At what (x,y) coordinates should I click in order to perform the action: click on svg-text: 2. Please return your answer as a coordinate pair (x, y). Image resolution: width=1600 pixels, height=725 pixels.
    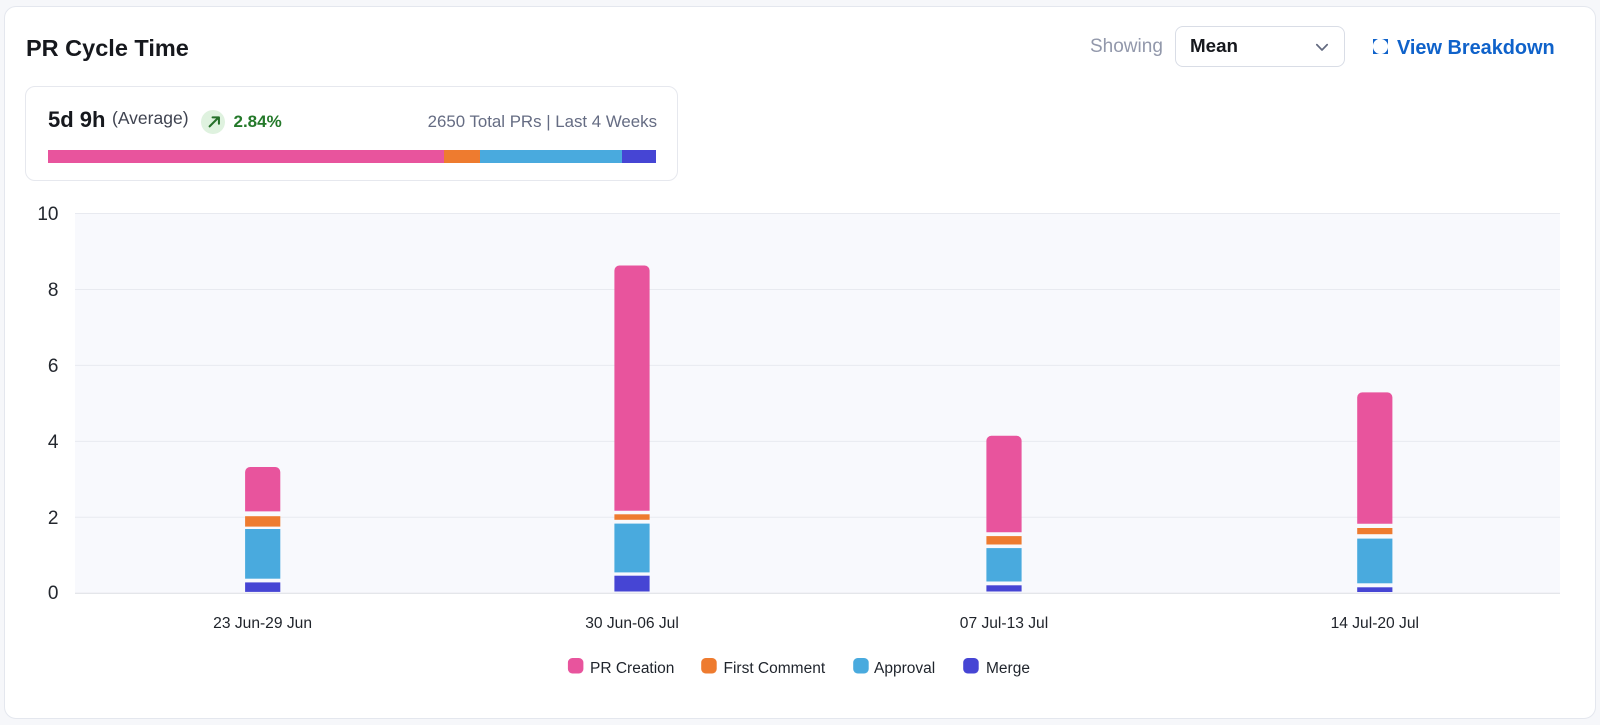
    Looking at the image, I should click on (53, 518).